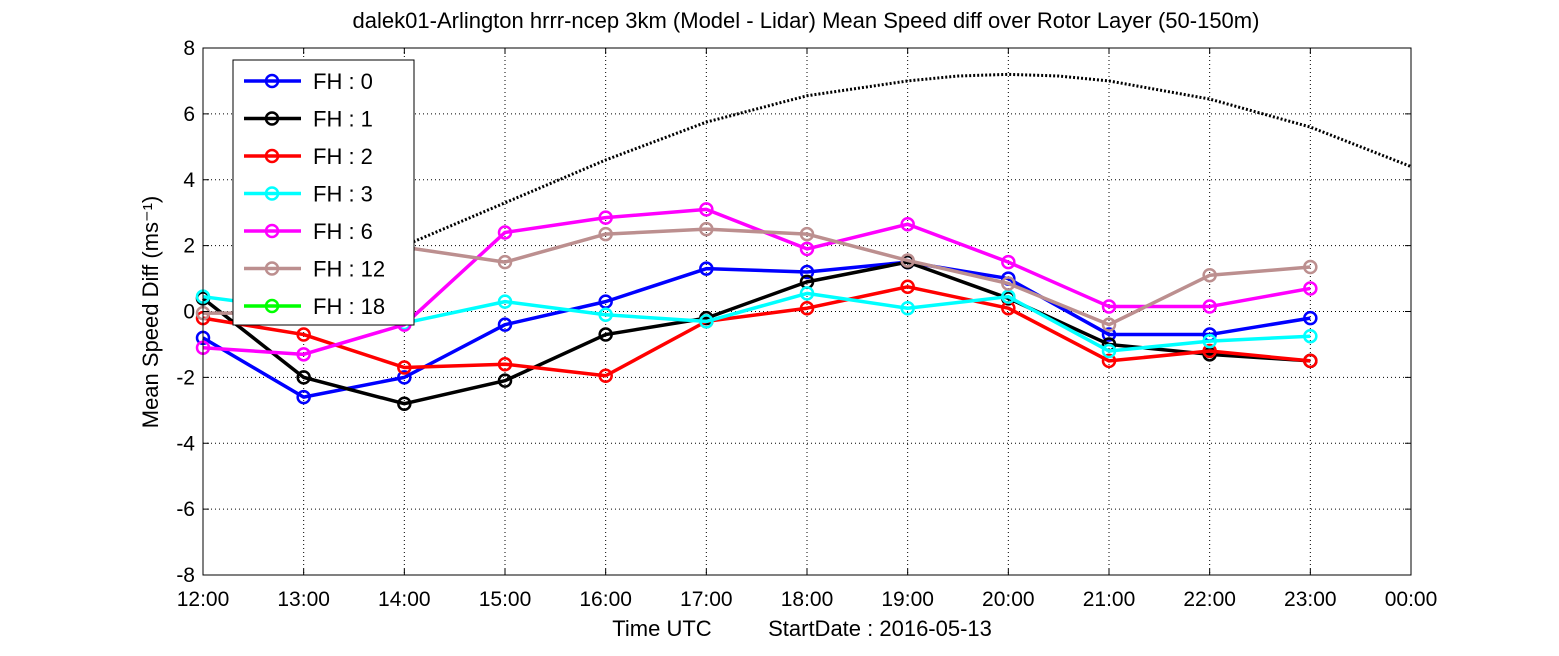  I want to click on y-tick-label: 4, so click(189, 180).